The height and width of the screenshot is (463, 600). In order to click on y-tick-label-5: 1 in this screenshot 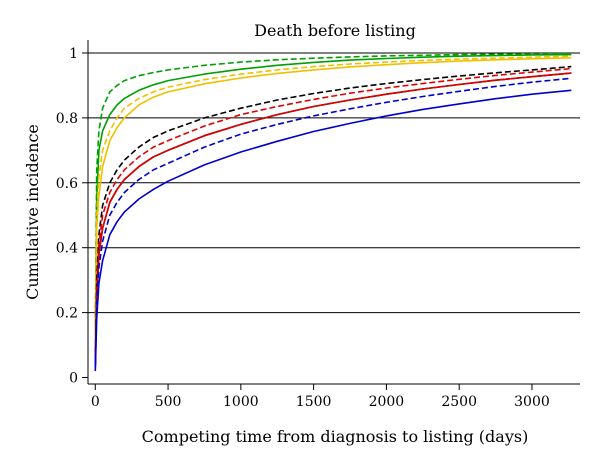, I will do `click(73, 54)`.